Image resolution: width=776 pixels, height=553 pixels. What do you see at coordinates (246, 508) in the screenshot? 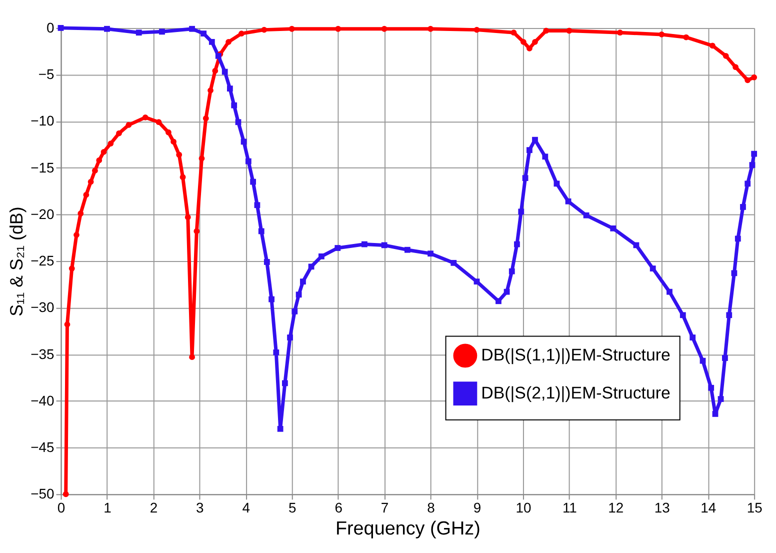
I see `x-tick-label: 4` at bounding box center [246, 508].